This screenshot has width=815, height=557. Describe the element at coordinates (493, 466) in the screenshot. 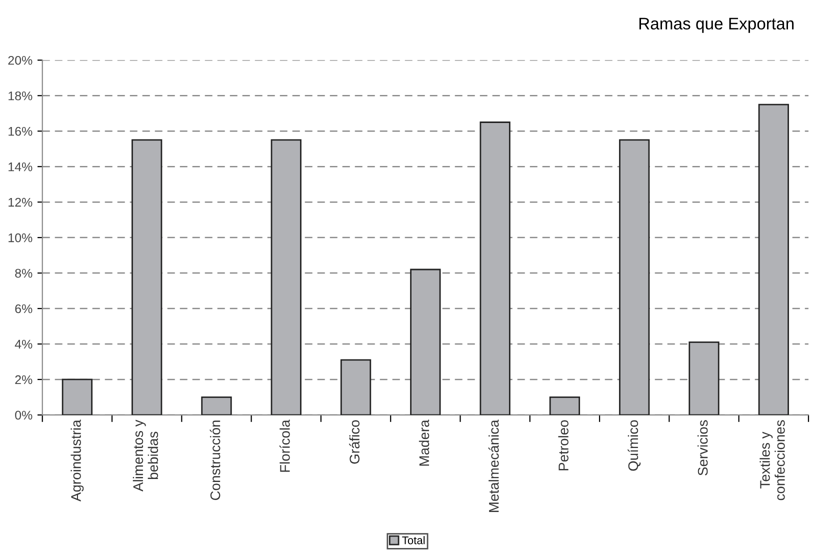

I see `x-tick-label: Metalmecánica` at that location.